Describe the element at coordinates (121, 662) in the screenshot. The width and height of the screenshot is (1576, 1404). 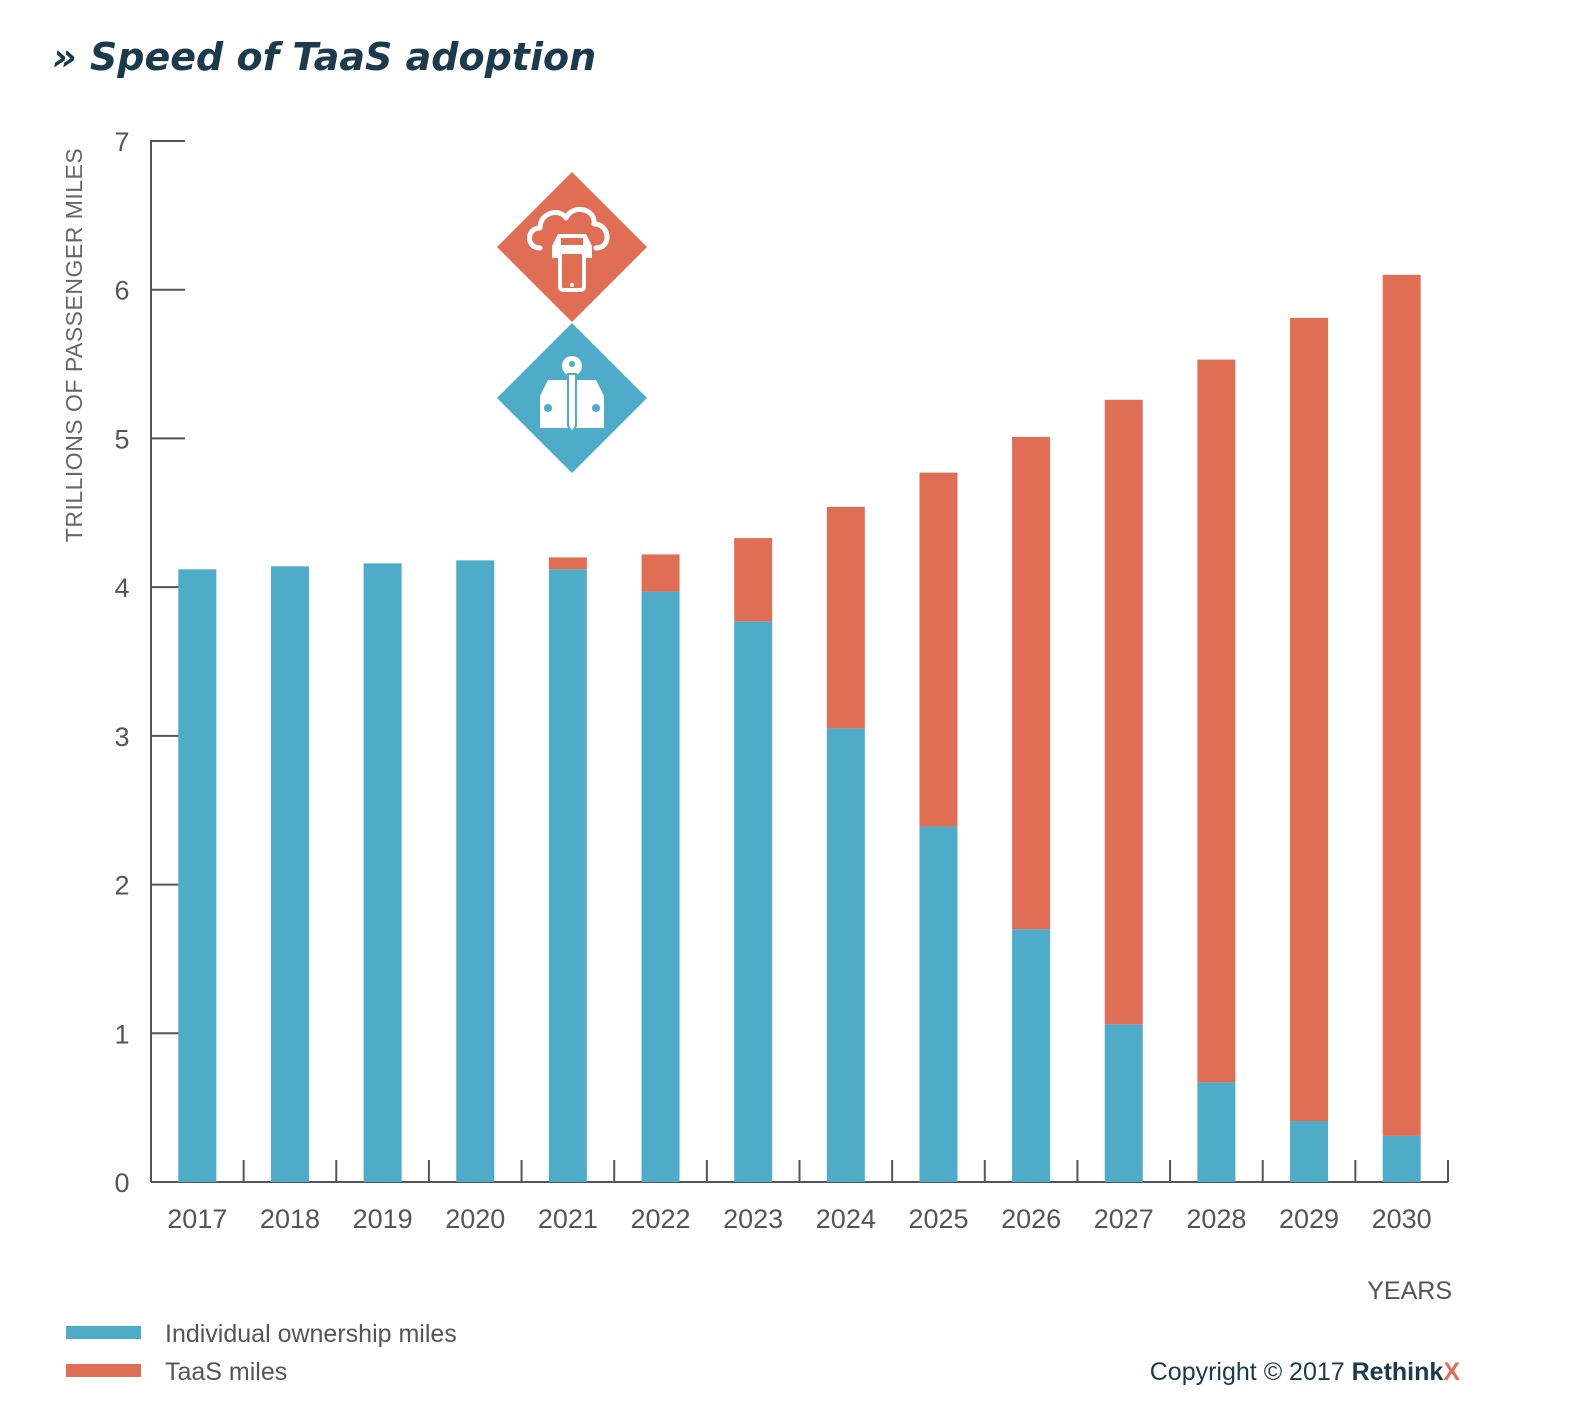
I see `y-tick-labels: 0 1 2 3 4 5 6 7` at that location.